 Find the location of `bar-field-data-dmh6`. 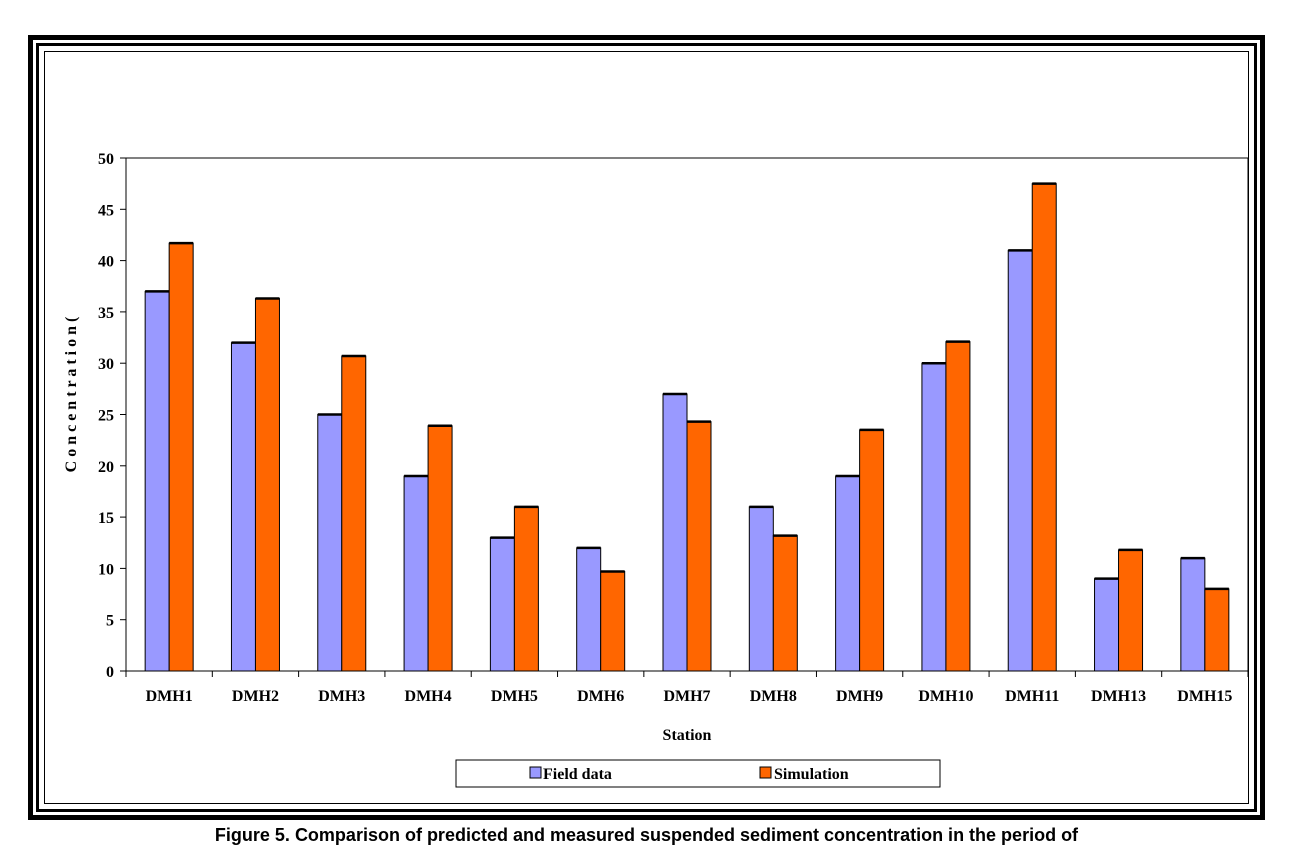

bar-field-data-dmh6 is located at coordinates (589, 609).